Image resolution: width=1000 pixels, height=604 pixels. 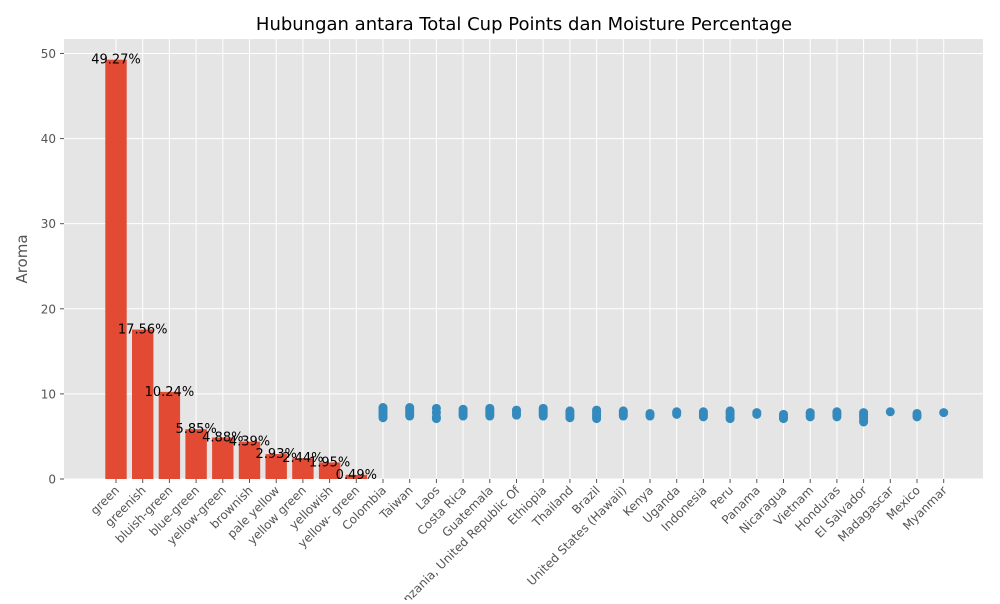 What do you see at coordinates (48, 224) in the screenshot?
I see `y-tick-label: 30` at bounding box center [48, 224].